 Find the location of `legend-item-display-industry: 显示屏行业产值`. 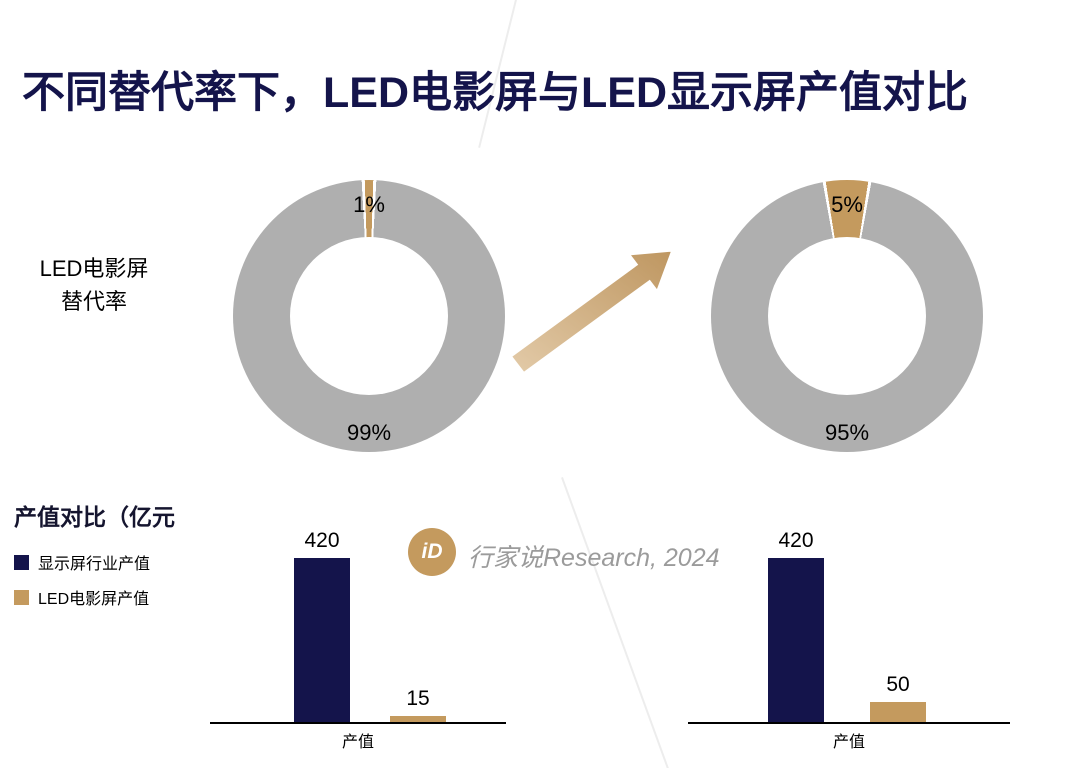

legend-item-display-industry: 显示屏行业产值 is located at coordinates (82, 562).